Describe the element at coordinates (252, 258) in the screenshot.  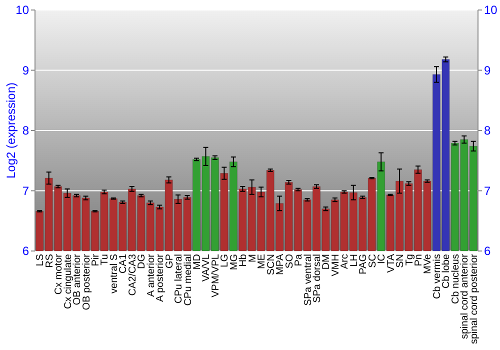
I see `x-tick-label: M` at that location.